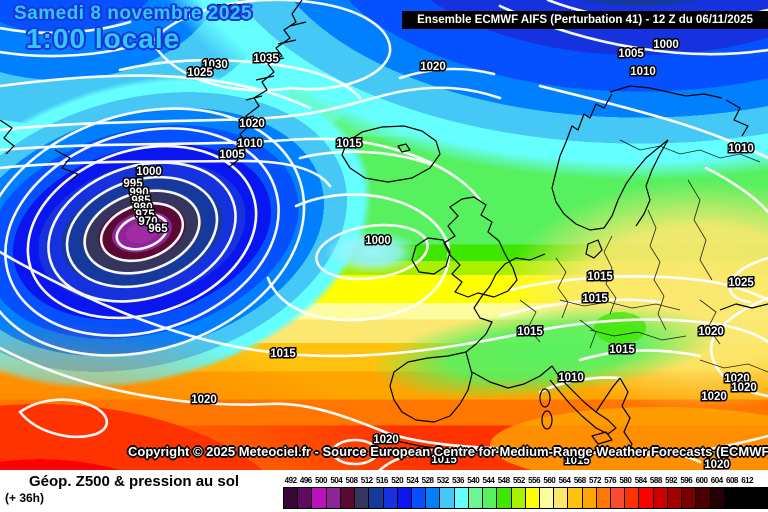 This screenshot has height=512, width=768. I want to click on scale-tick-label: 560, so click(549, 480).